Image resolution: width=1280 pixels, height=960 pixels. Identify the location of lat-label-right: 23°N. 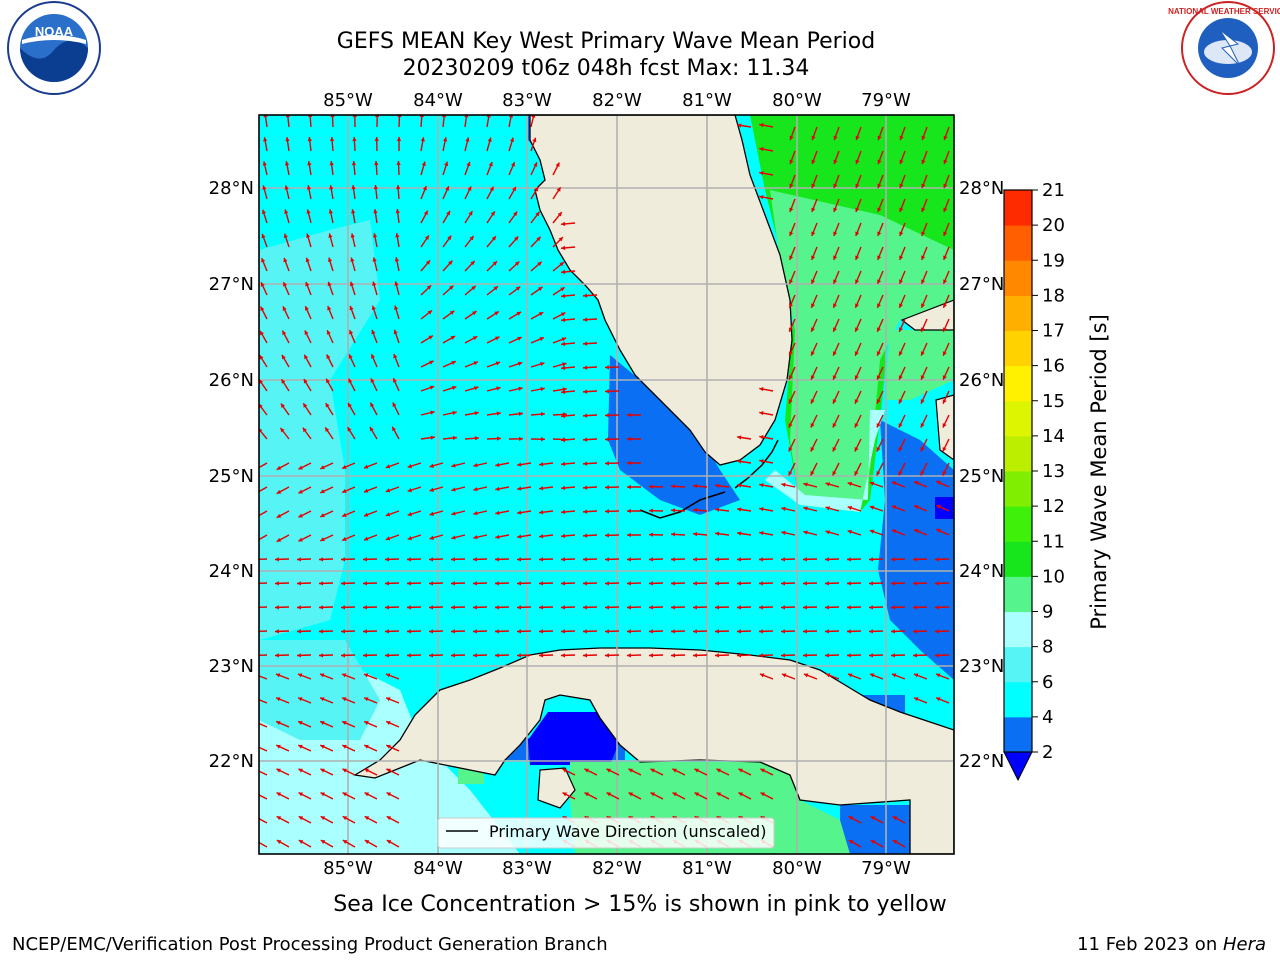
(981, 666).